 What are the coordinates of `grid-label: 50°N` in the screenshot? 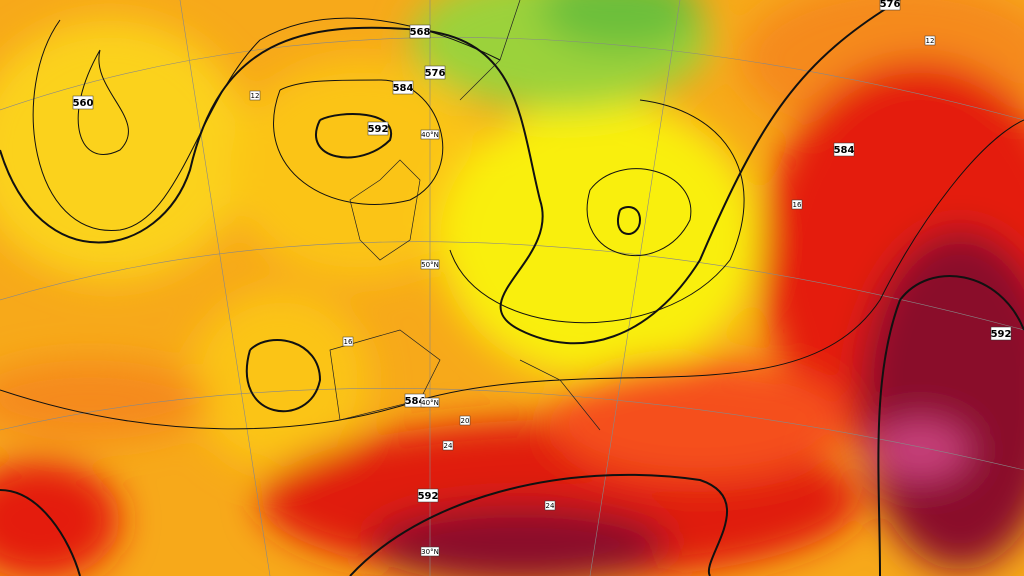 It's located at (430, 265).